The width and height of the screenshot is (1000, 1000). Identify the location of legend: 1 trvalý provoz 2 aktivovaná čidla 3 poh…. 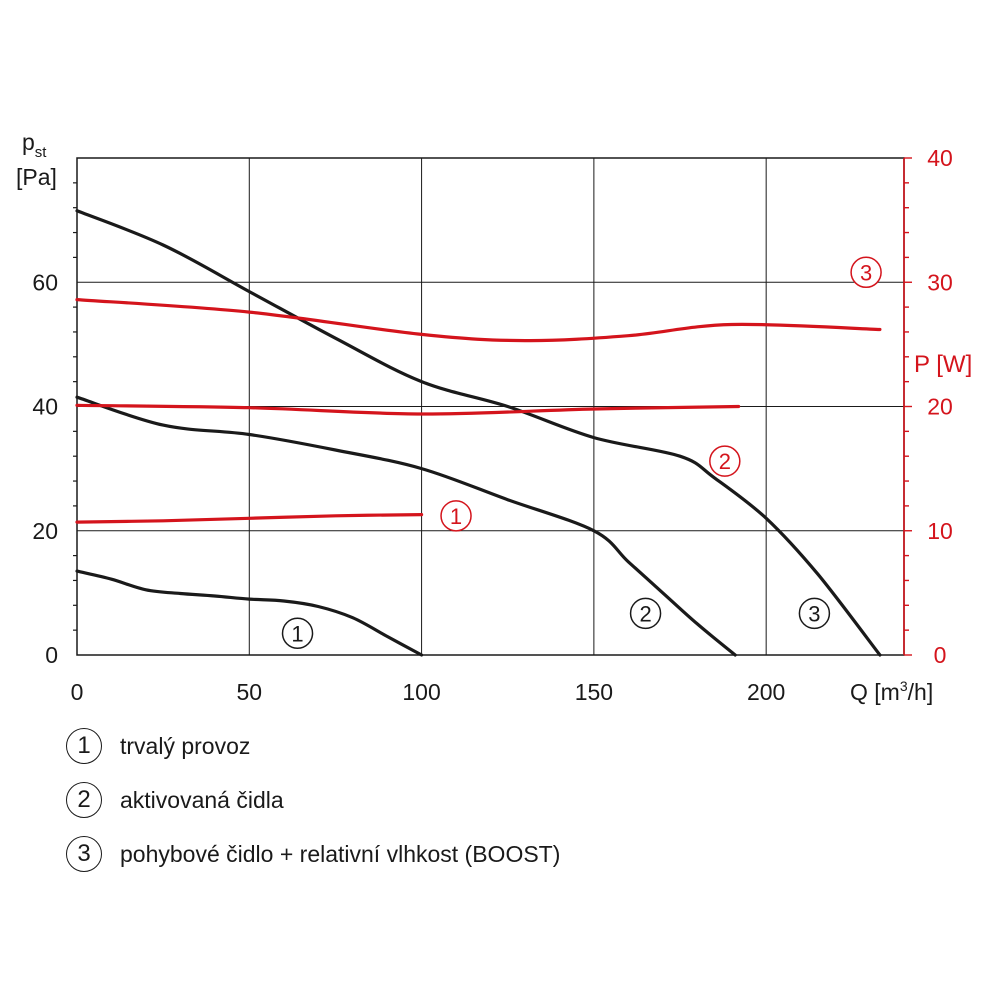
(313, 809).